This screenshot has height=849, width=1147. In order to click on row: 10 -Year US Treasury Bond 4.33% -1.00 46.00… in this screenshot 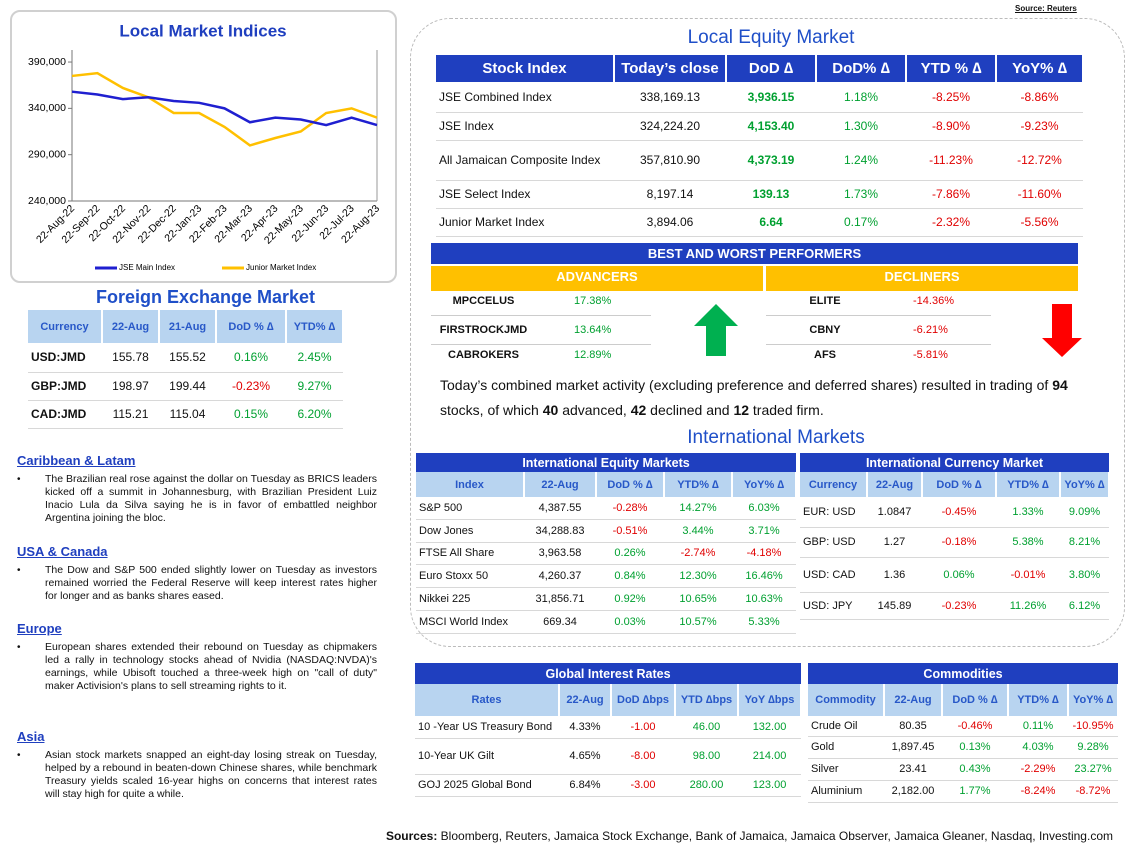, I will do `click(608, 727)`.